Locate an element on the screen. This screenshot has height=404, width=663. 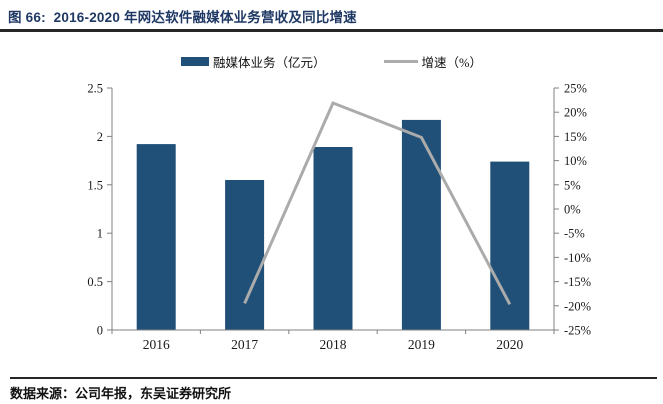
left-axis-tick-label: 2.5 is located at coordinates (95, 89).